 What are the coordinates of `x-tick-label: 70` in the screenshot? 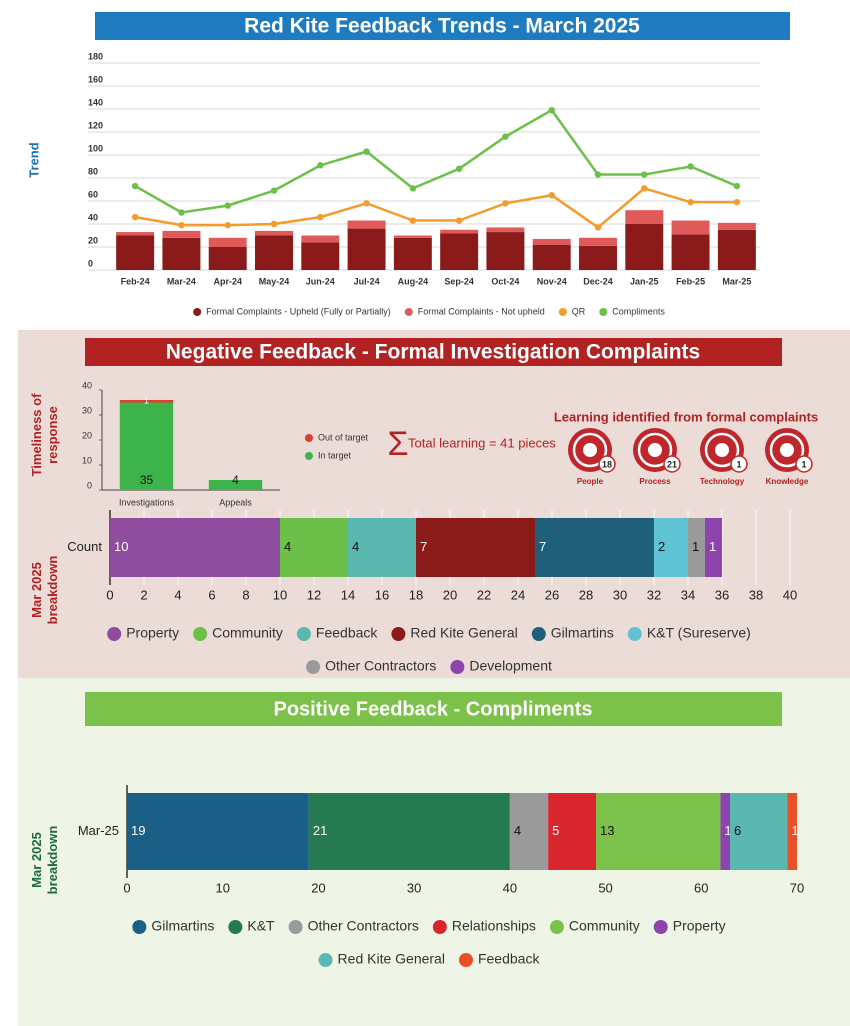 It's located at (797, 887).